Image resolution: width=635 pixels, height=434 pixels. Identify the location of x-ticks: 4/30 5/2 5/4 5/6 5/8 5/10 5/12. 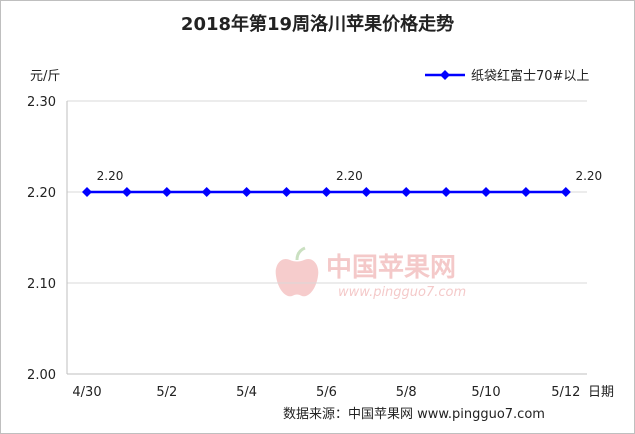
(326, 392).